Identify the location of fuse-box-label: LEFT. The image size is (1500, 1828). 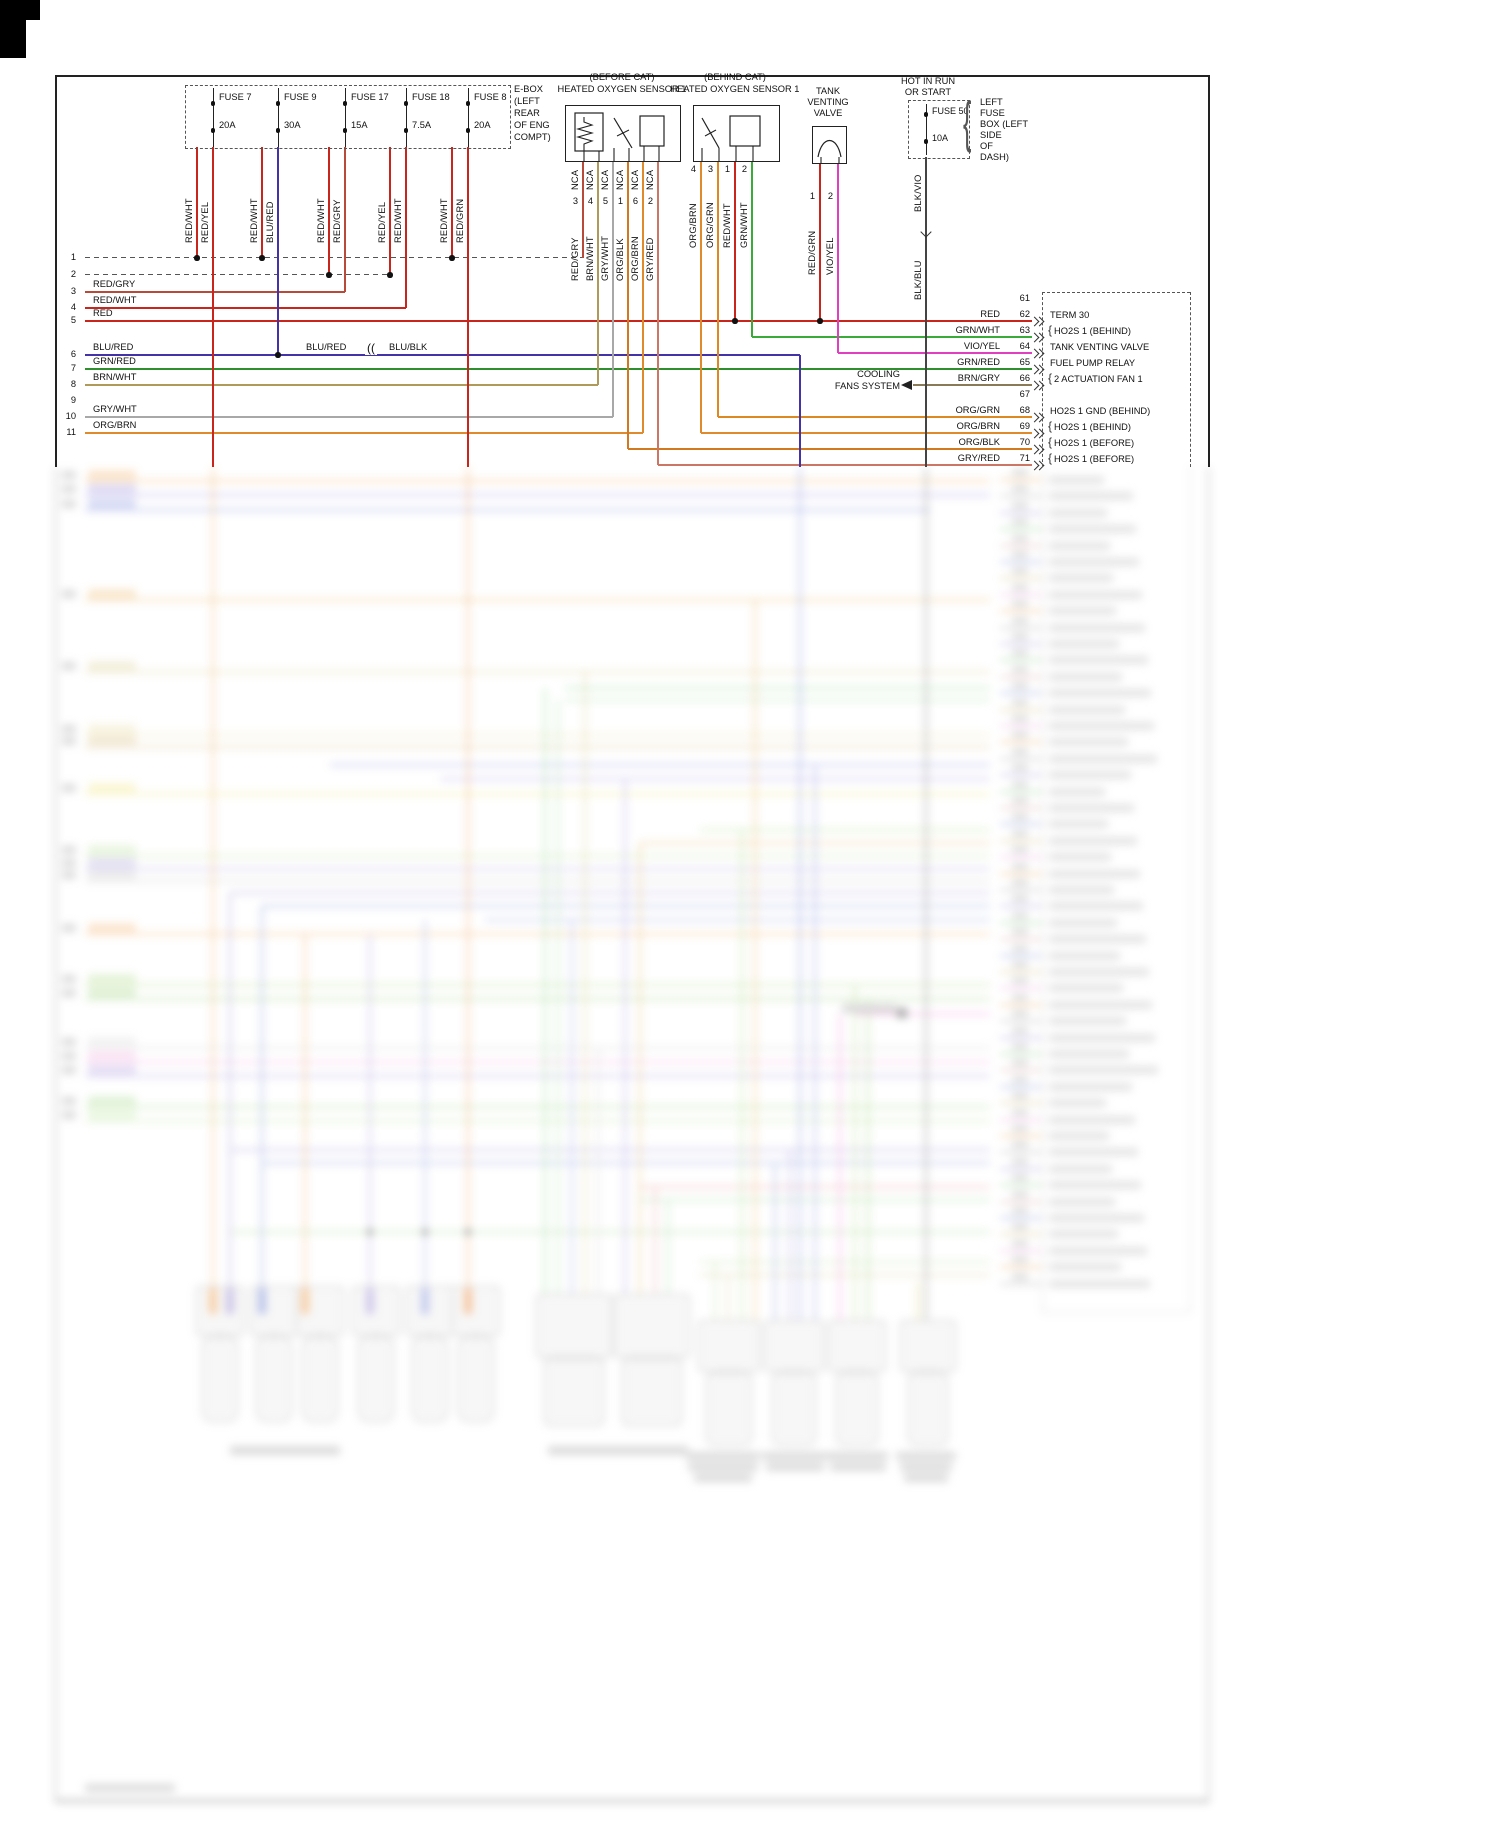
(991, 102).